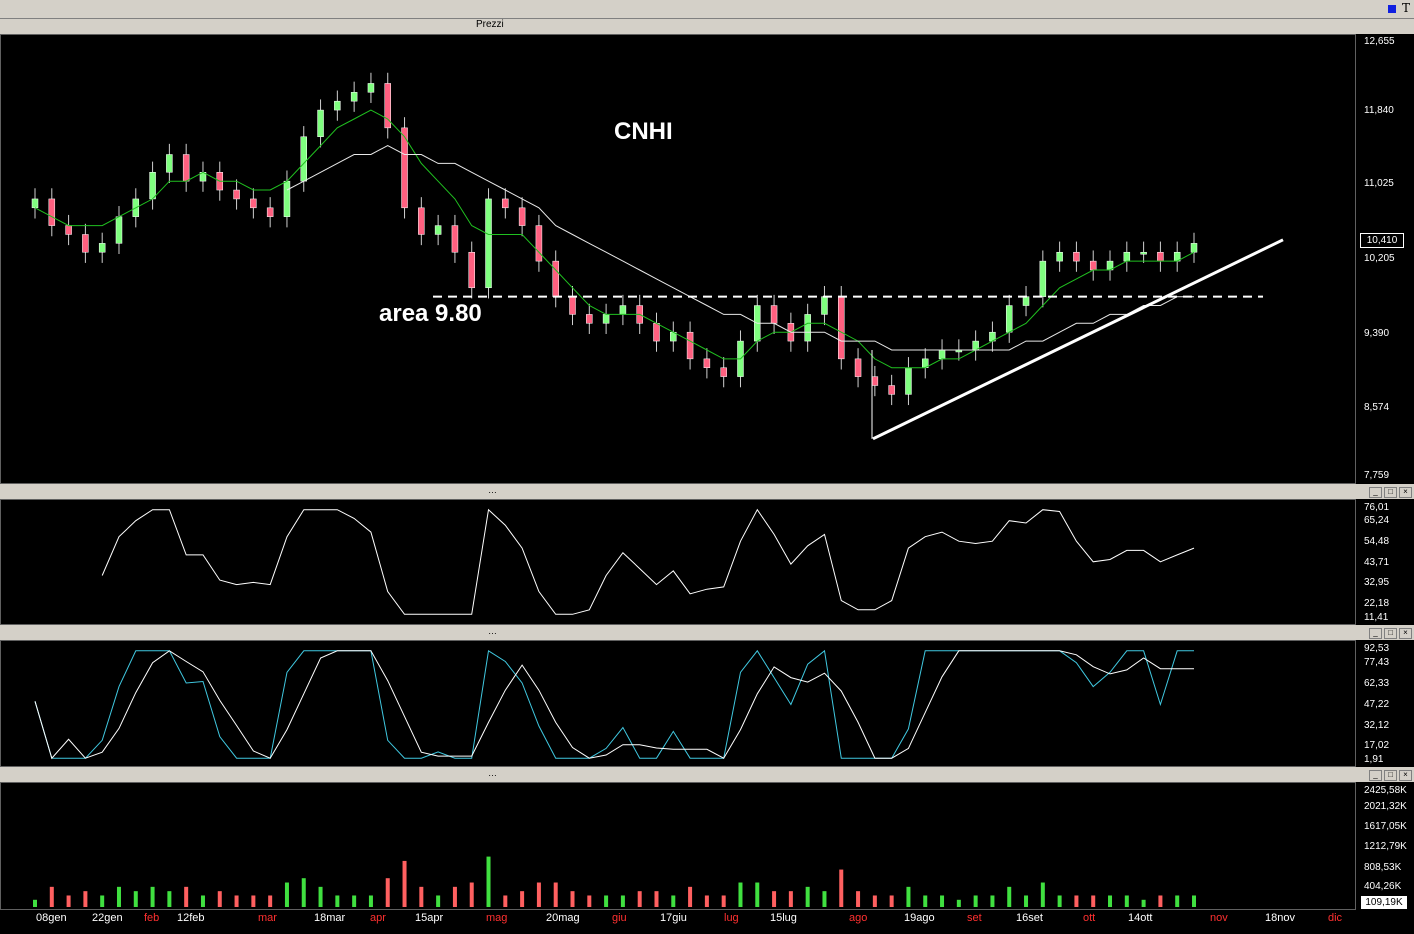 The image size is (1414, 934). I want to click on volume-panel, so click(678, 846).